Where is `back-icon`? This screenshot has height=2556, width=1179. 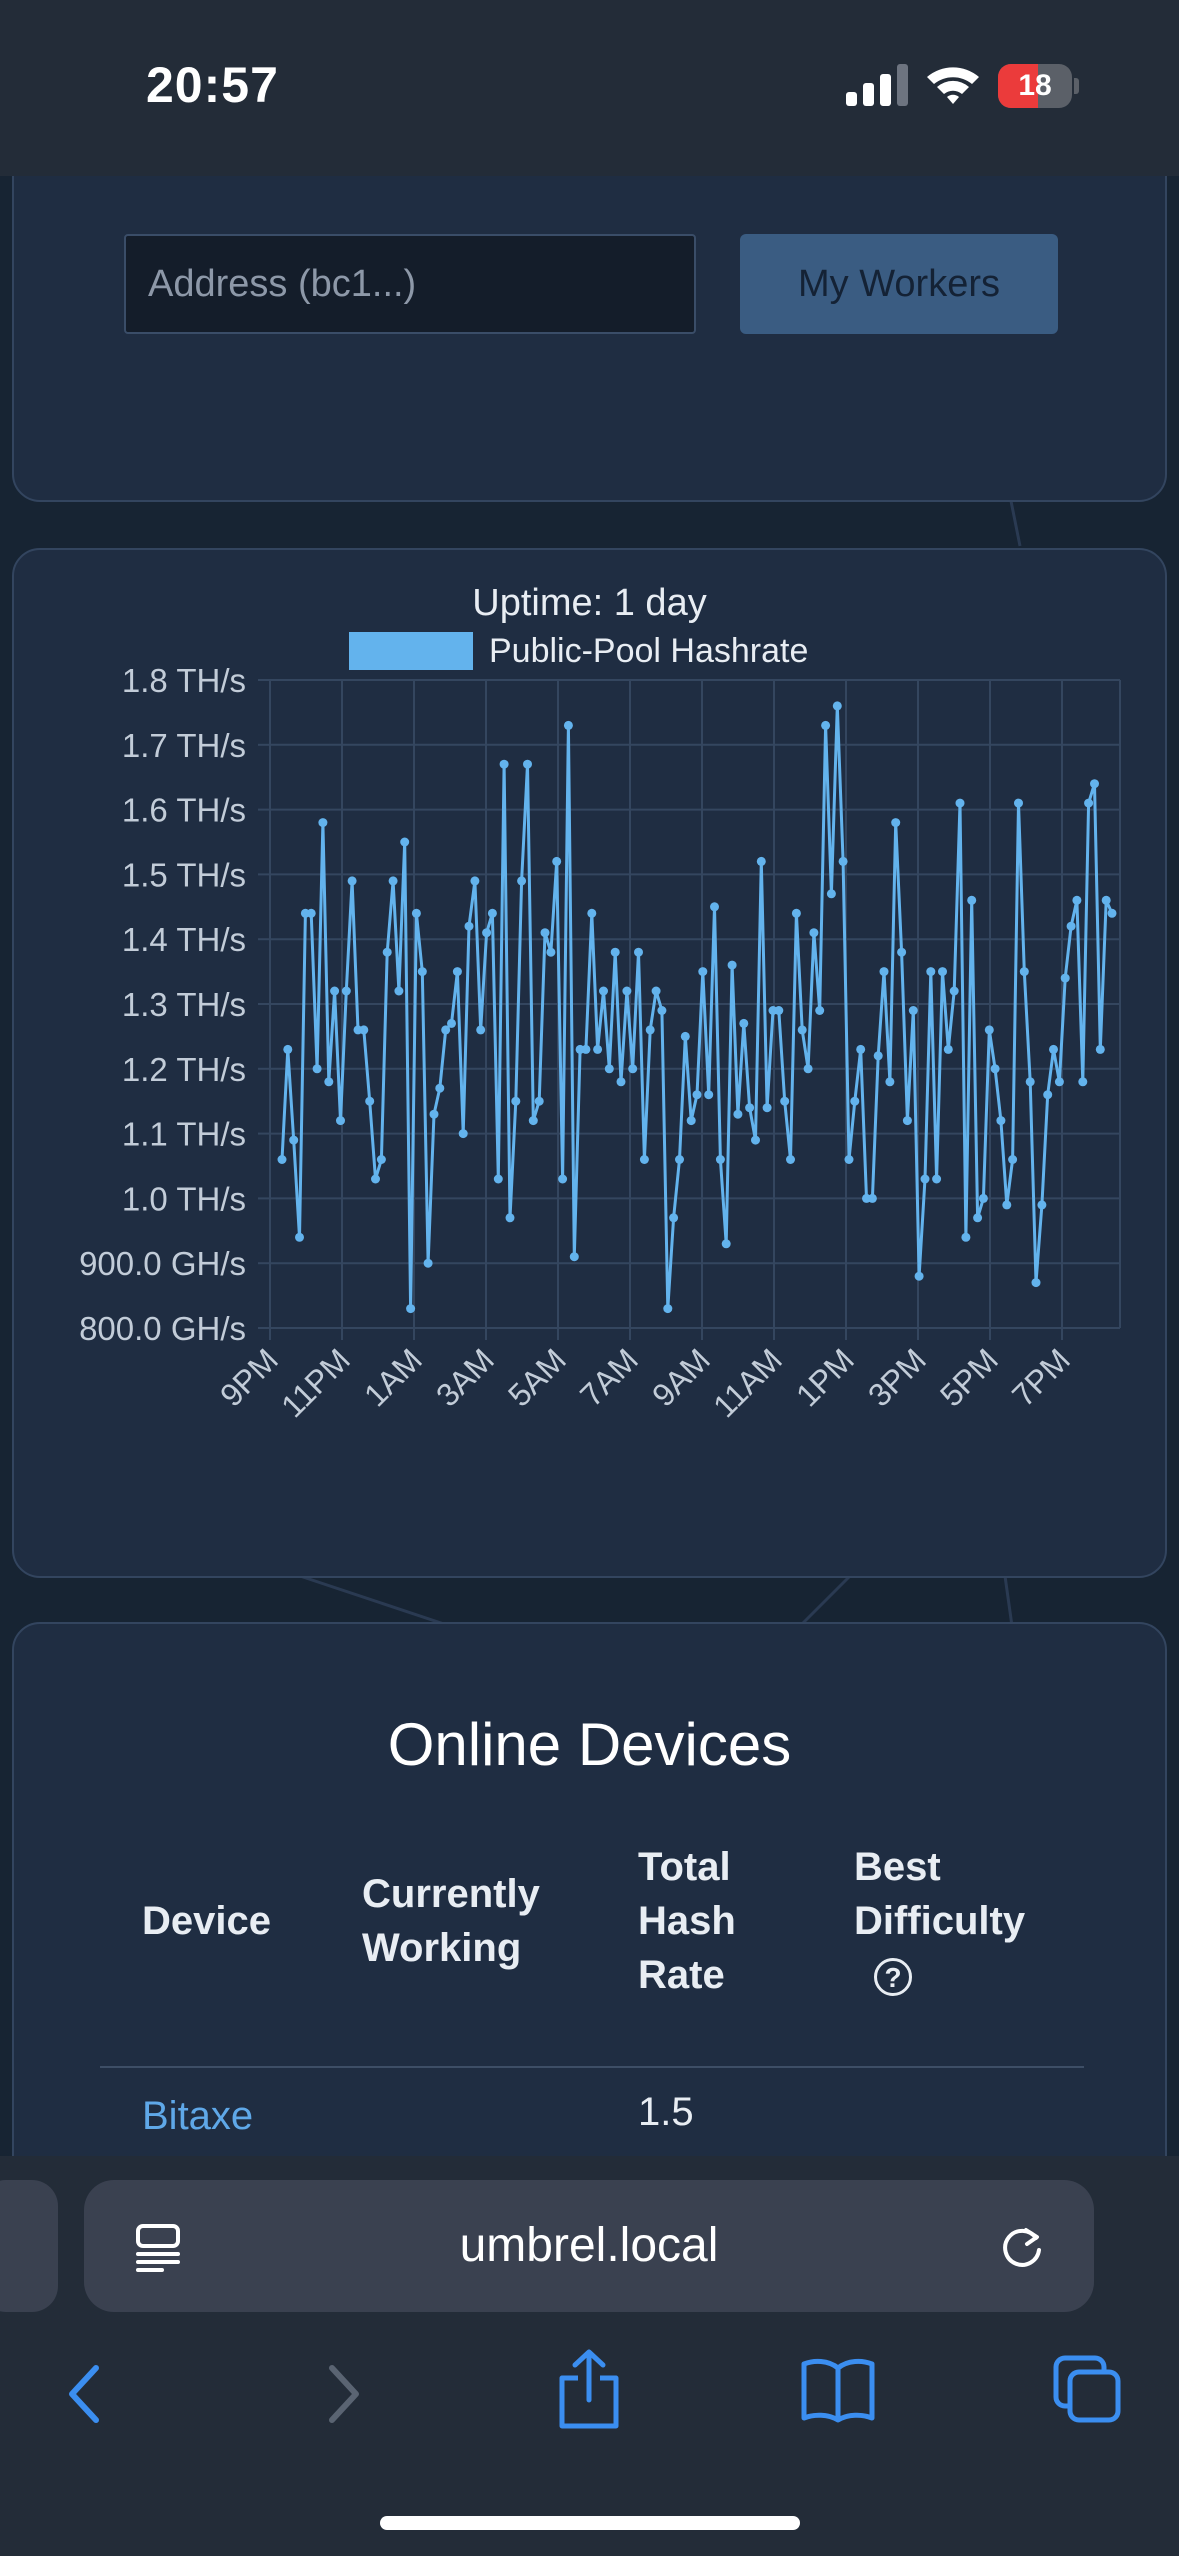
back-icon is located at coordinates (86, 2394).